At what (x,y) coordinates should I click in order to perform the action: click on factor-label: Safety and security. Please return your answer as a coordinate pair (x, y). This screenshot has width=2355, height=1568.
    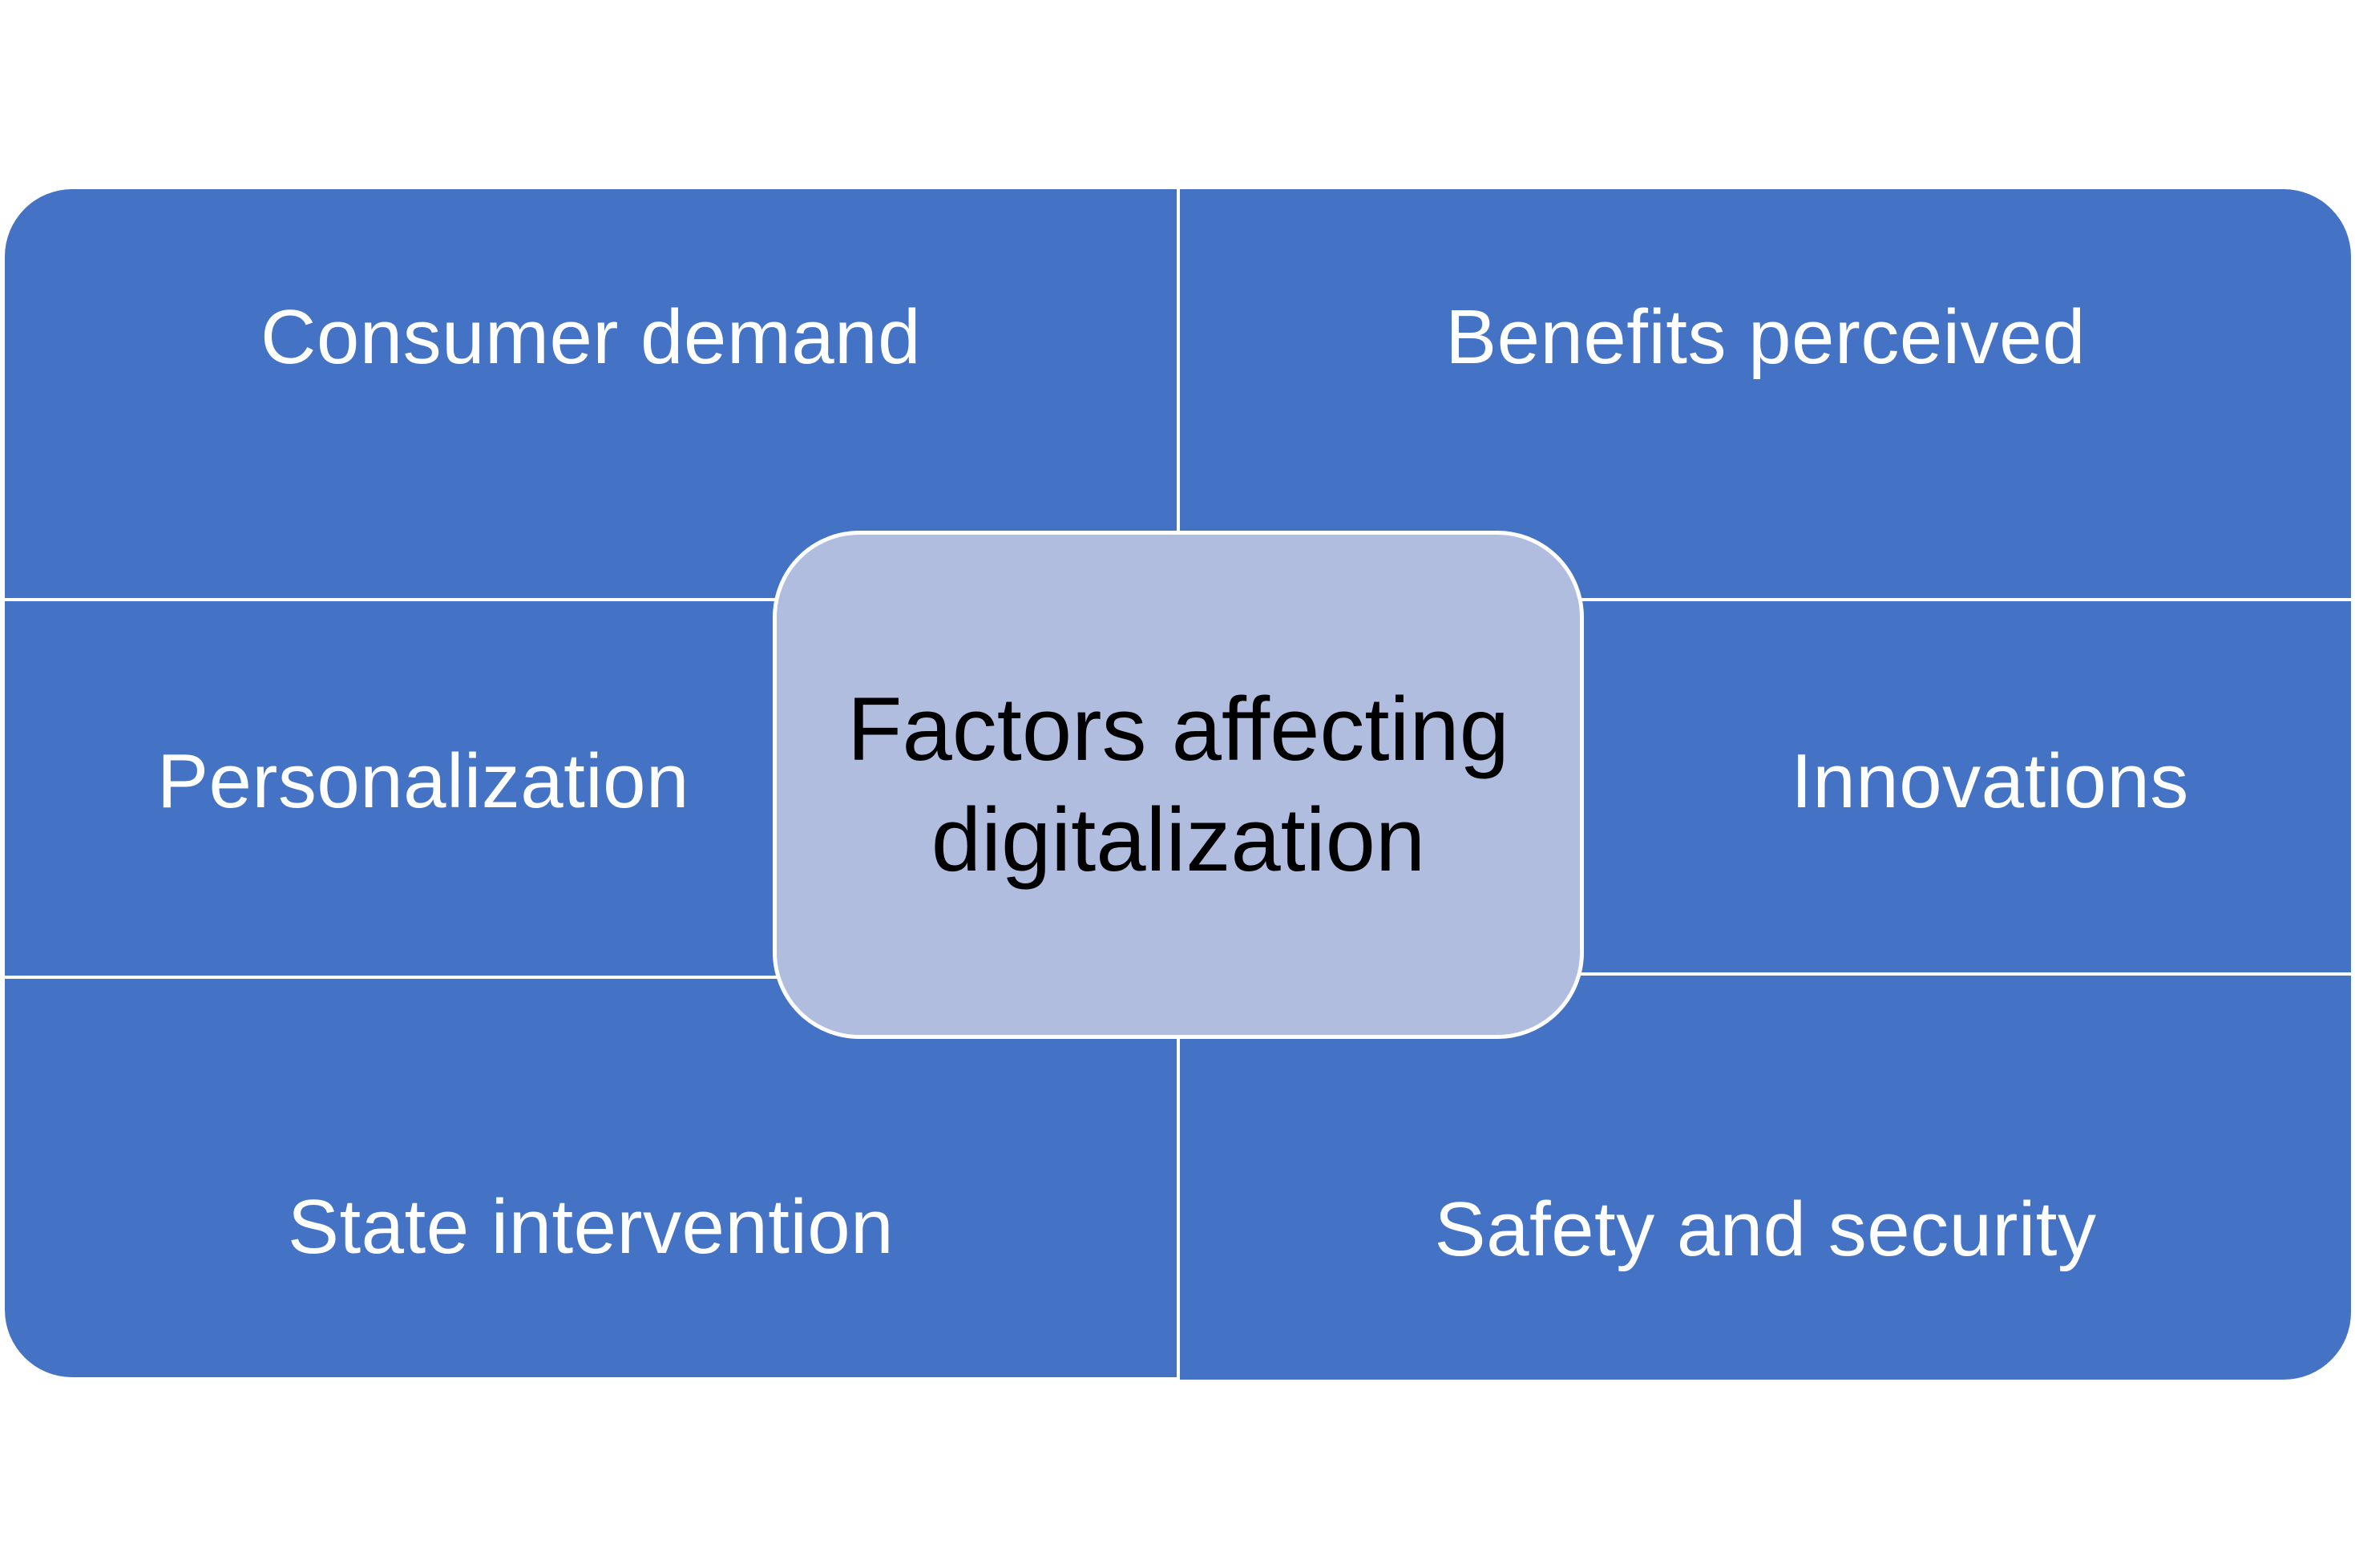
    Looking at the image, I should click on (1765, 1230).